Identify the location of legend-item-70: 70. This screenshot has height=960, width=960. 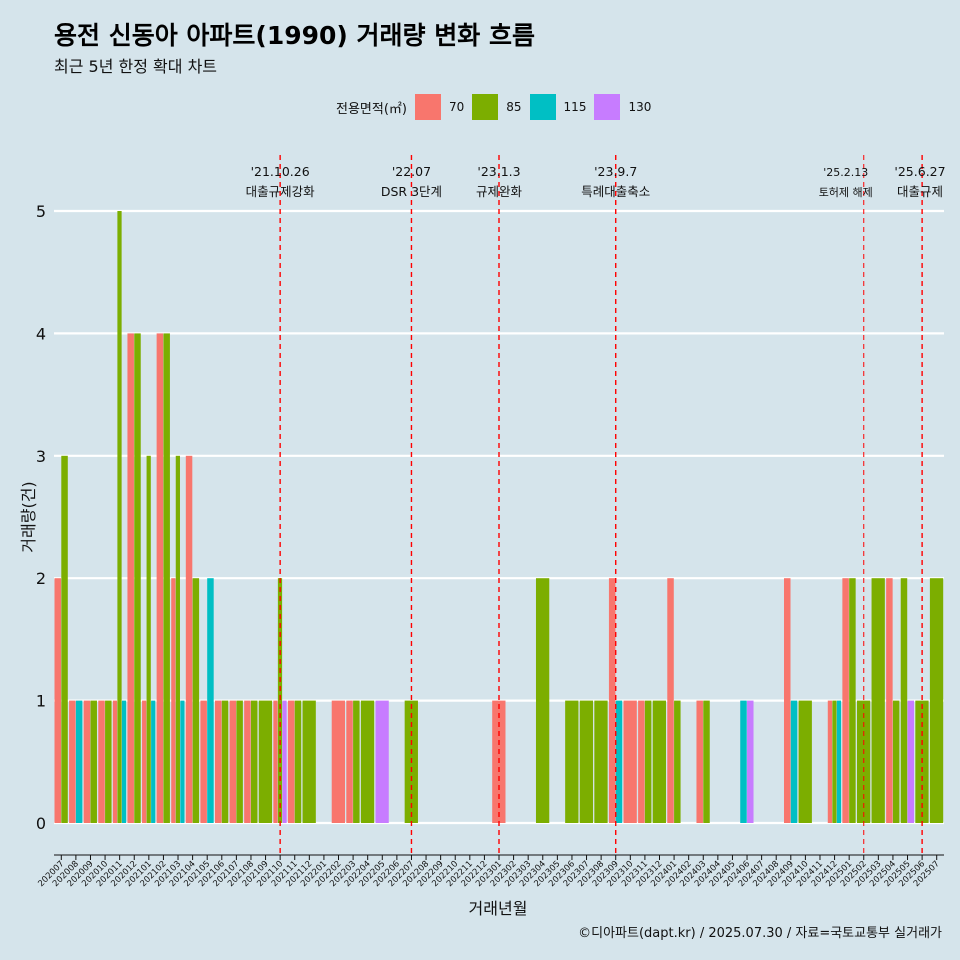
(439, 107).